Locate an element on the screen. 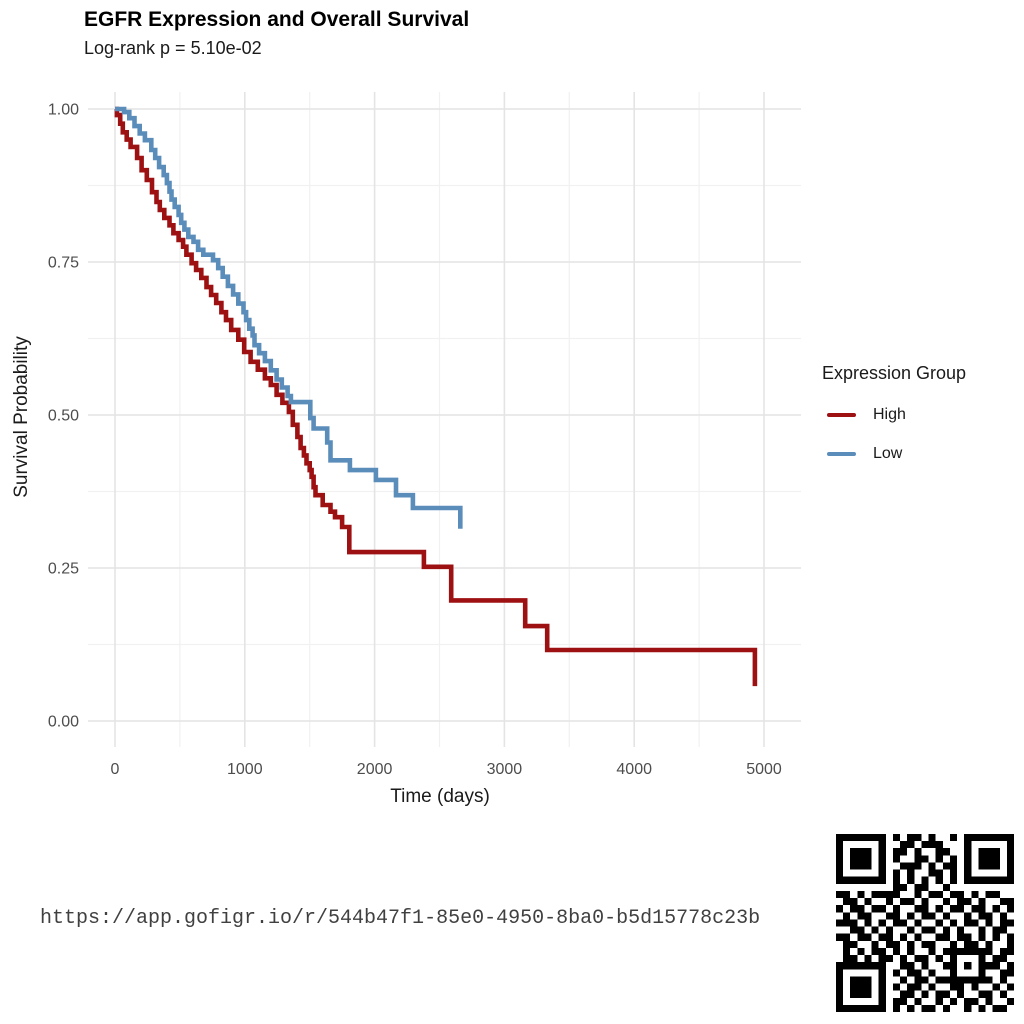 The image size is (1024, 1024). x-axis-title: Time (days) is located at coordinates (440, 796).